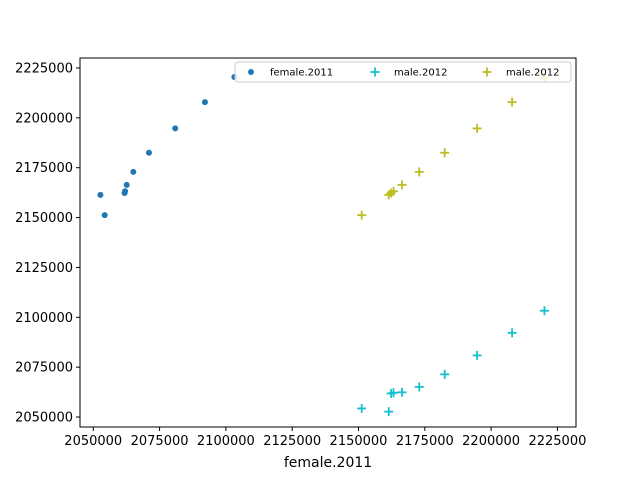 The image size is (640, 480). I want to click on legend-box, so click(403, 72).